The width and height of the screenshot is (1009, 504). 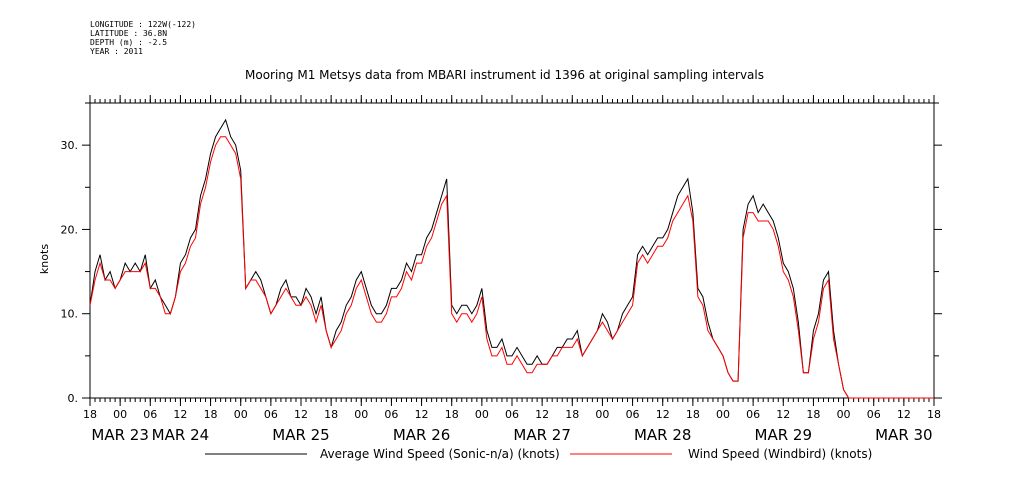 What do you see at coordinates (70, 145) in the screenshot?
I see `y-tick-label: 30.` at bounding box center [70, 145].